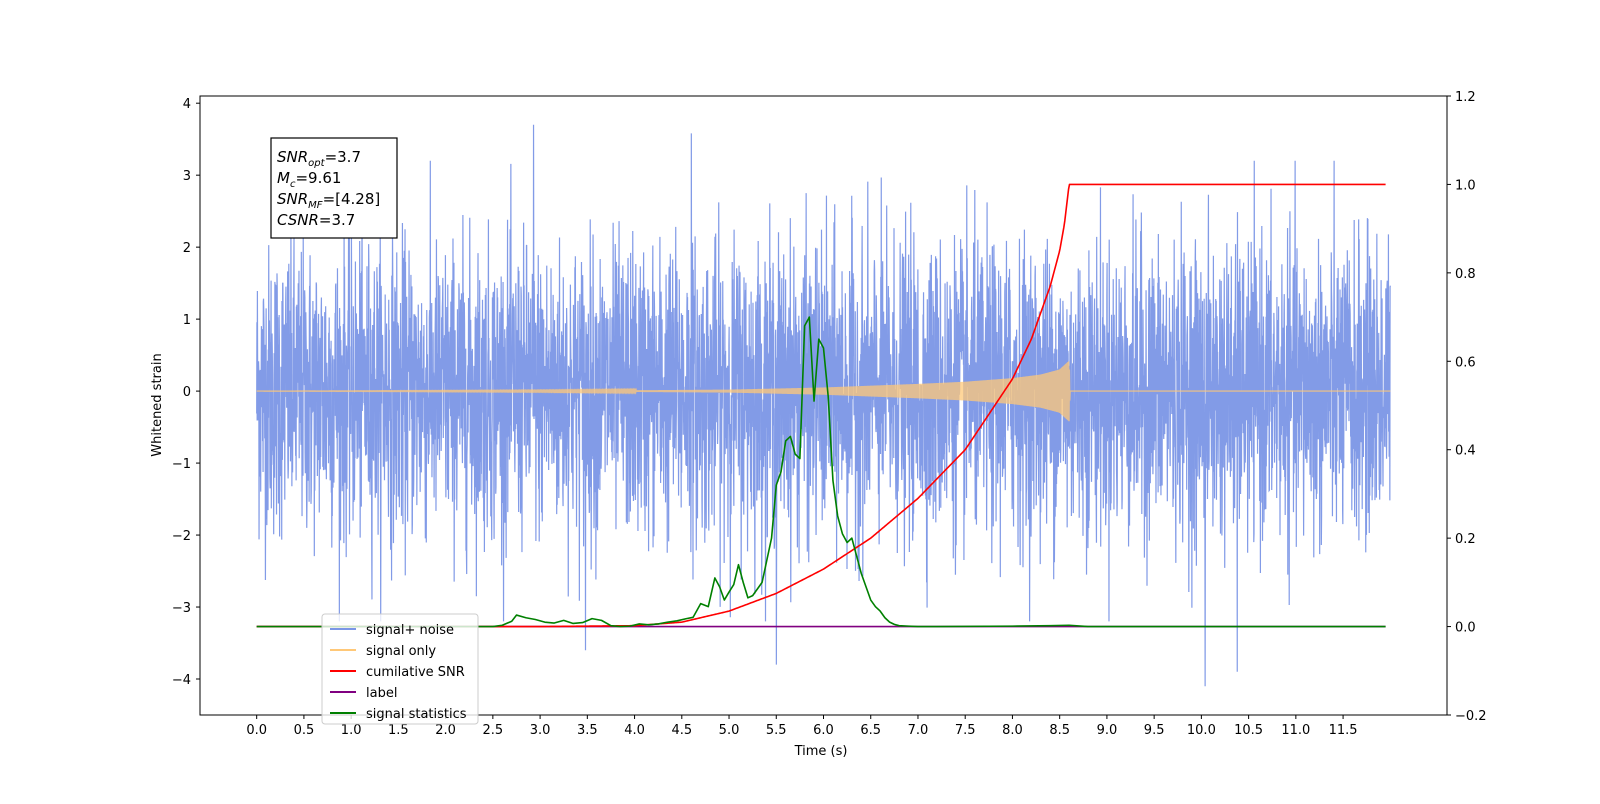 The image size is (1600, 804). What do you see at coordinates (319, 158) in the screenshot?
I see `annotation-line: SNRopt=3.7` at bounding box center [319, 158].